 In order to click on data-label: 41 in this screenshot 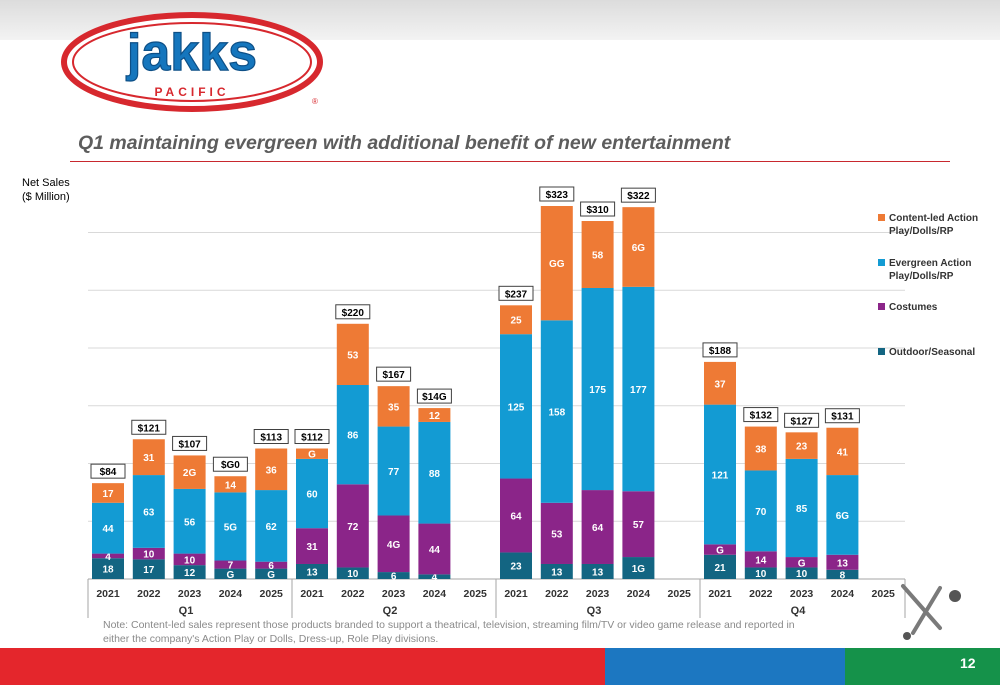, I will do `click(843, 452)`.